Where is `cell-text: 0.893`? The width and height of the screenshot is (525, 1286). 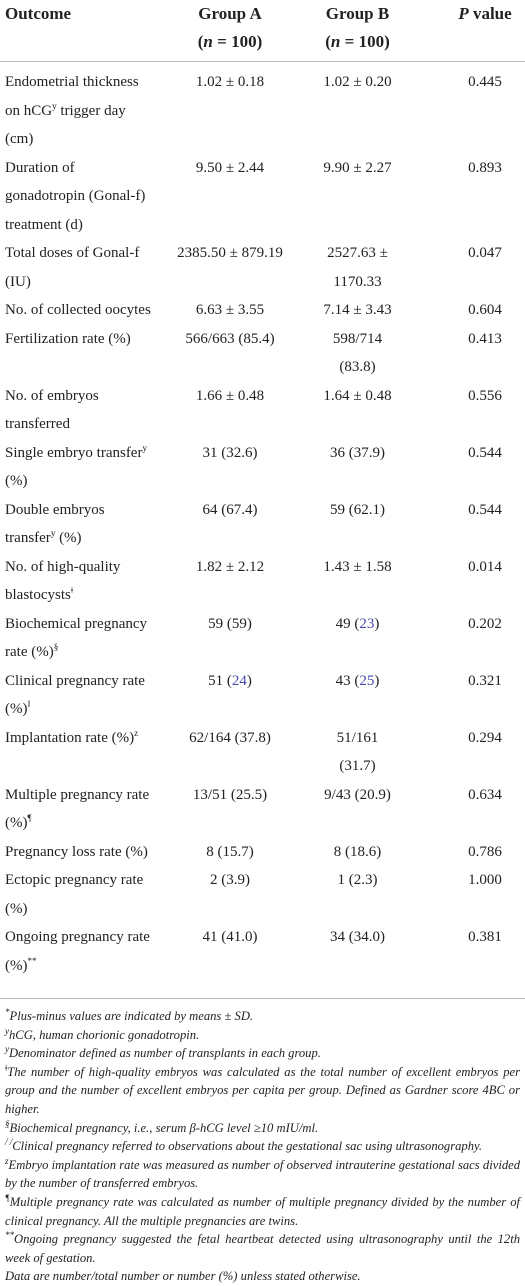
cell-text: 0.893 is located at coordinates (485, 167).